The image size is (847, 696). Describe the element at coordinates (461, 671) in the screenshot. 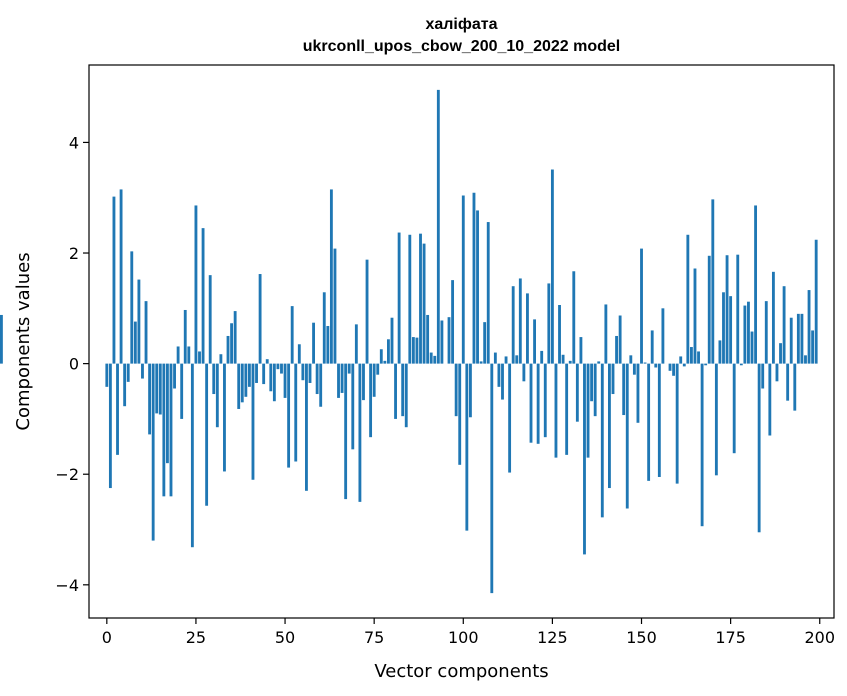

I see `x-axis-label: Vector components` at that location.